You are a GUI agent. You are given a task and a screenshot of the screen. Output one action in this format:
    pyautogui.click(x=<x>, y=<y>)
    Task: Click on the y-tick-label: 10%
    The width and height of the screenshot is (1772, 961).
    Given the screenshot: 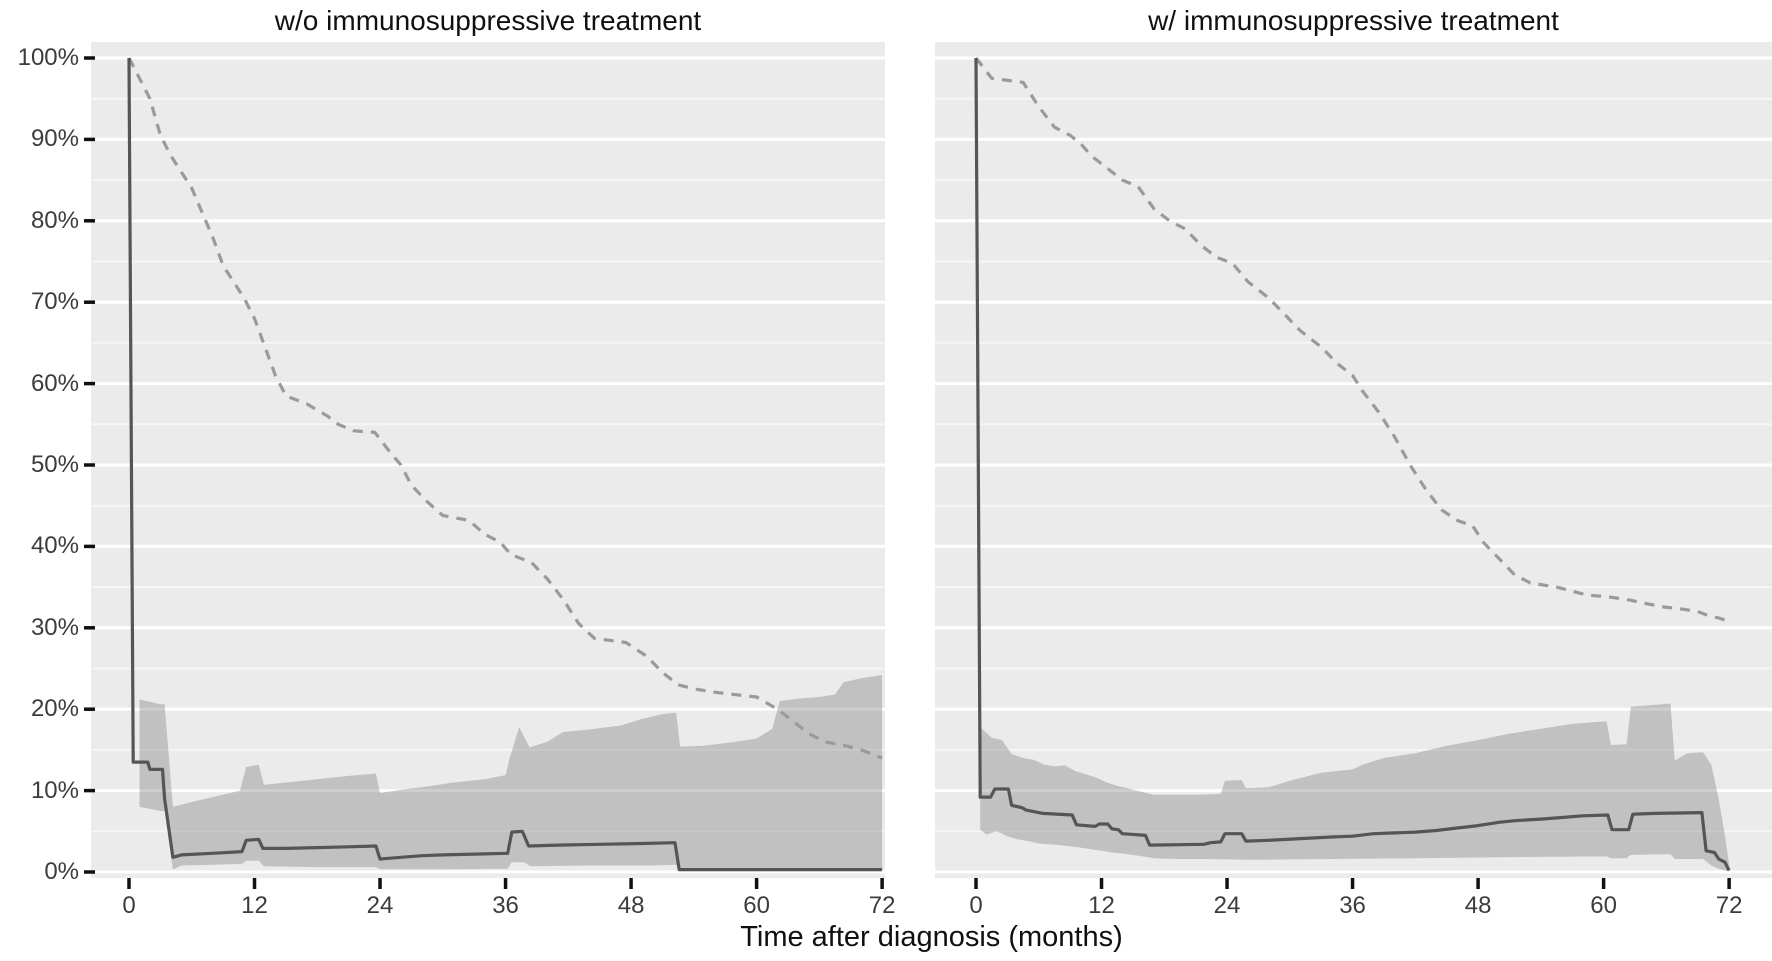 What is the action you would take?
    pyautogui.click(x=54, y=790)
    